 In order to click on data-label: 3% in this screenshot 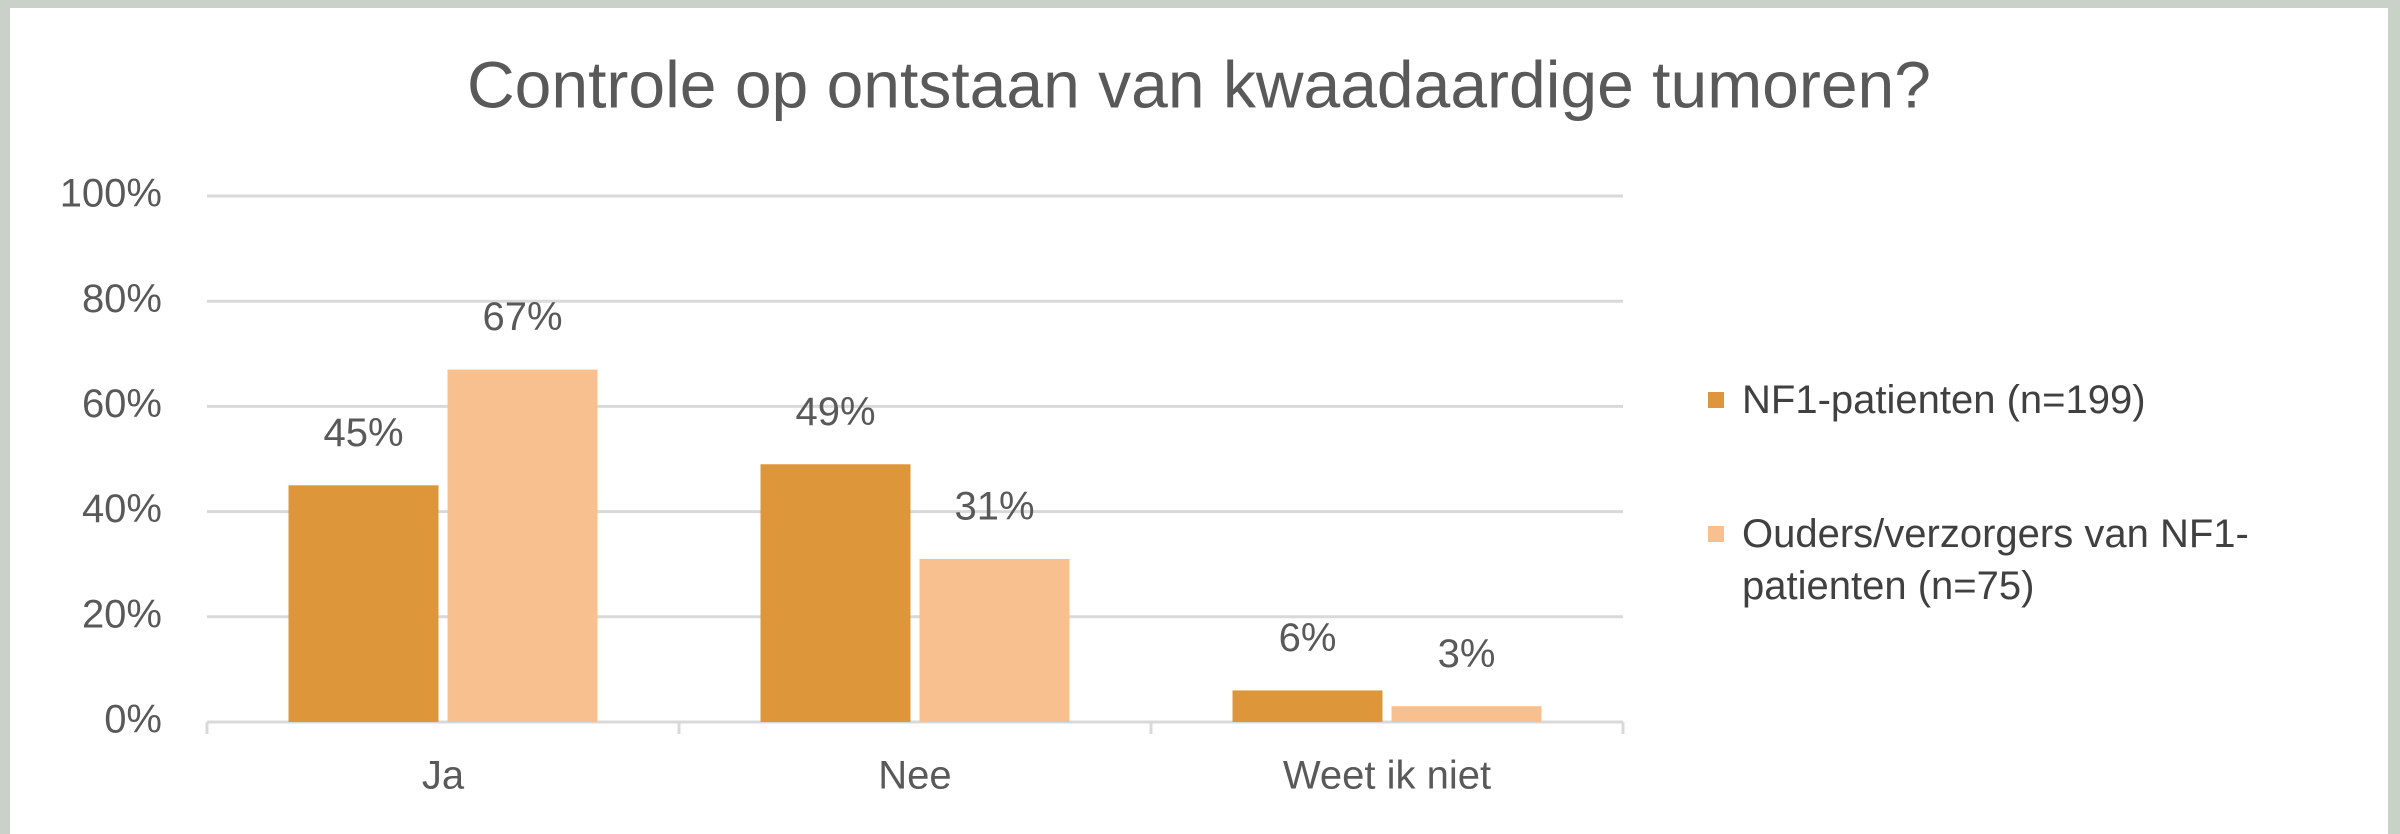, I will do `click(1467, 654)`.